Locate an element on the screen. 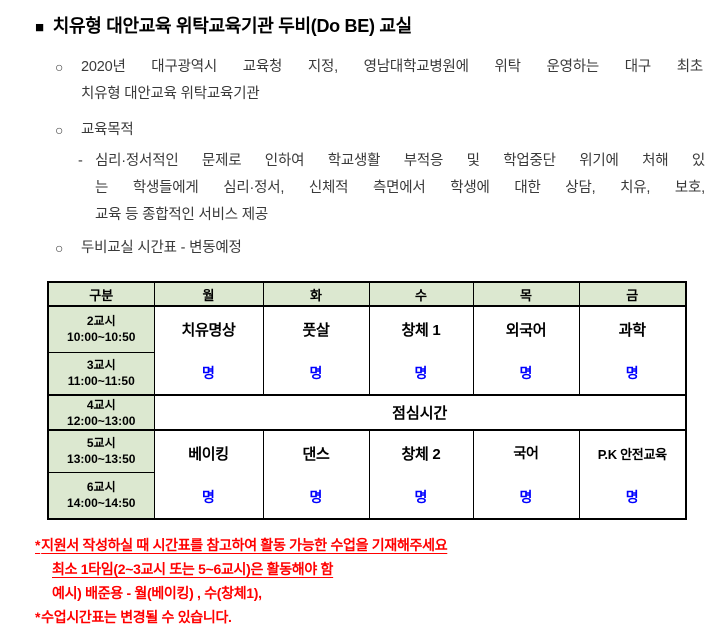 This screenshot has width=716, height=640. subject-cell-wed-morning: 창체 1 명 is located at coordinates (421, 350).